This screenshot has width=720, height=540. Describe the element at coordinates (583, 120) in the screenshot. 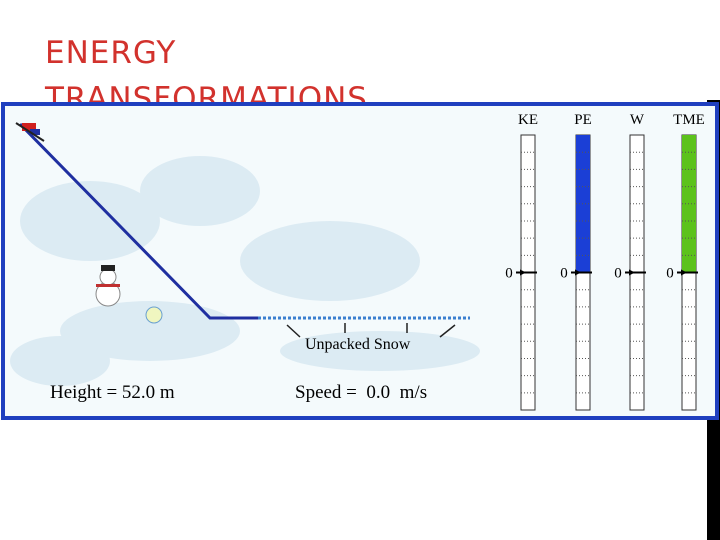

I see `bar-label: PE` at that location.